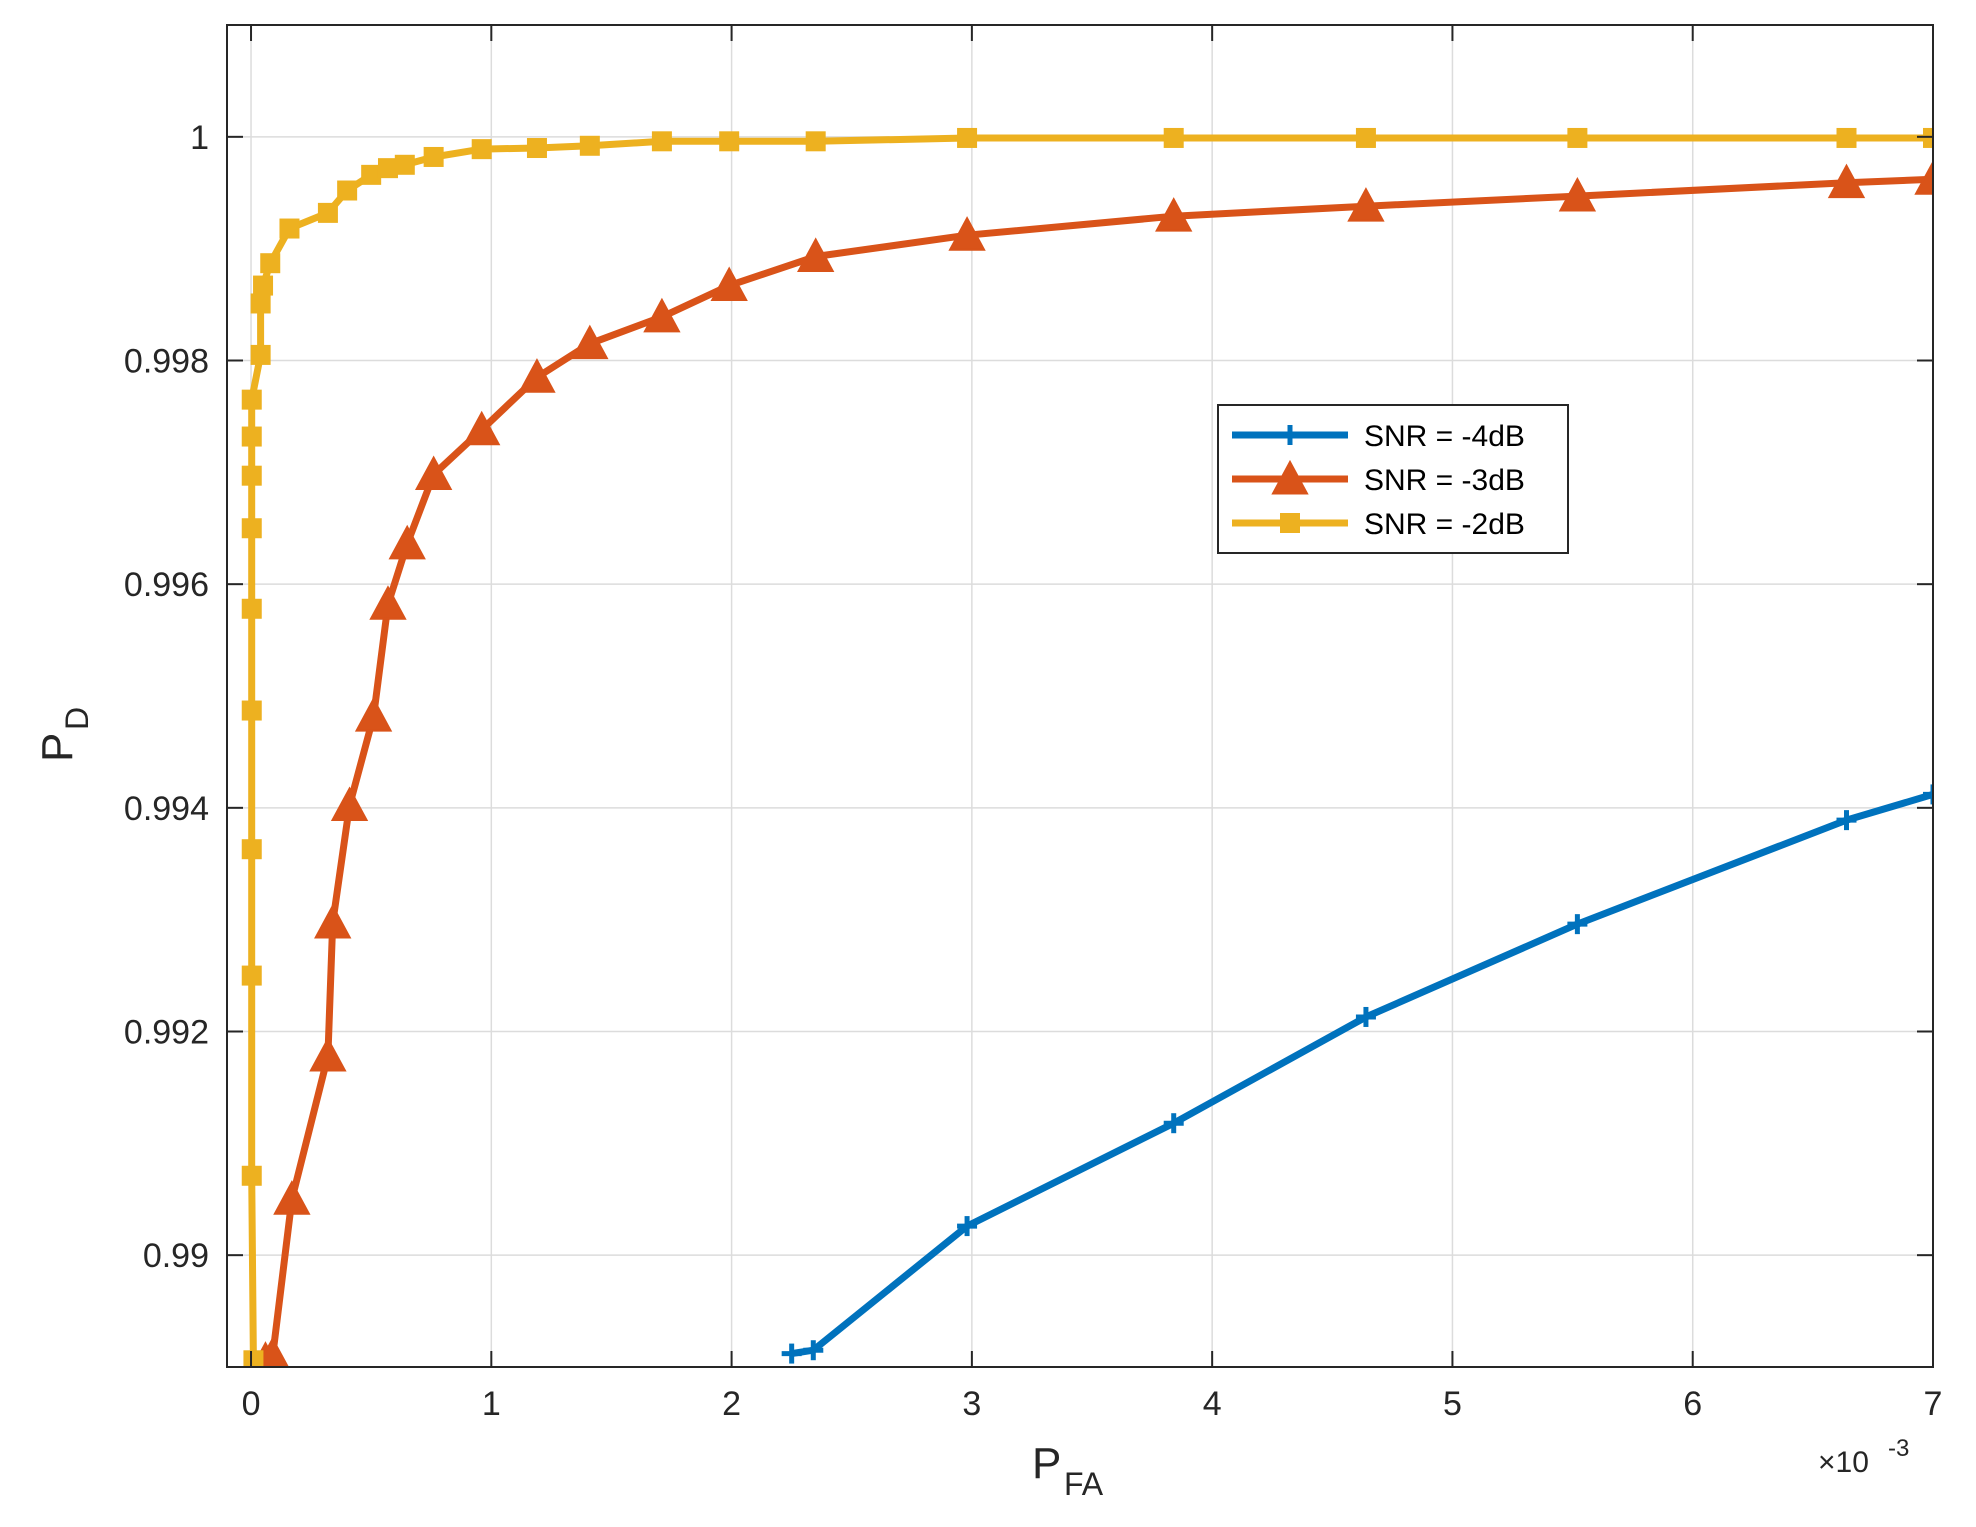  I want to click on y-tick-label: 0.994, so click(166, 809).